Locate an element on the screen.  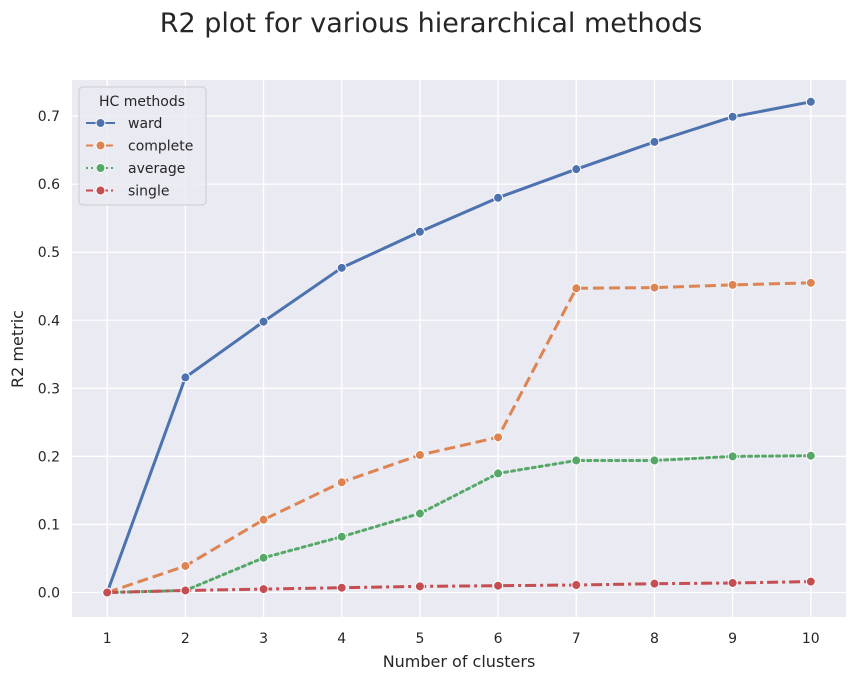
y-tick-label: 0.1 is located at coordinates (49, 525).